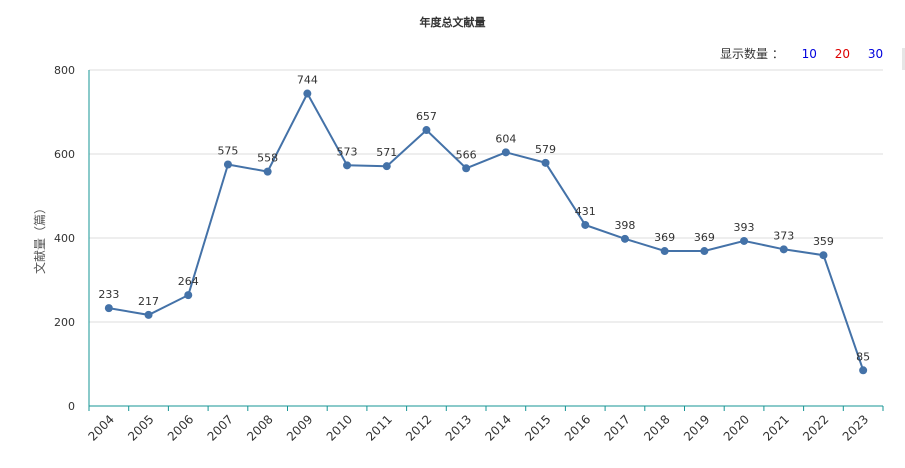  What do you see at coordinates (307, 80) in the screenshot?
I see `data-label: 744` at bounding box center [307, 80].